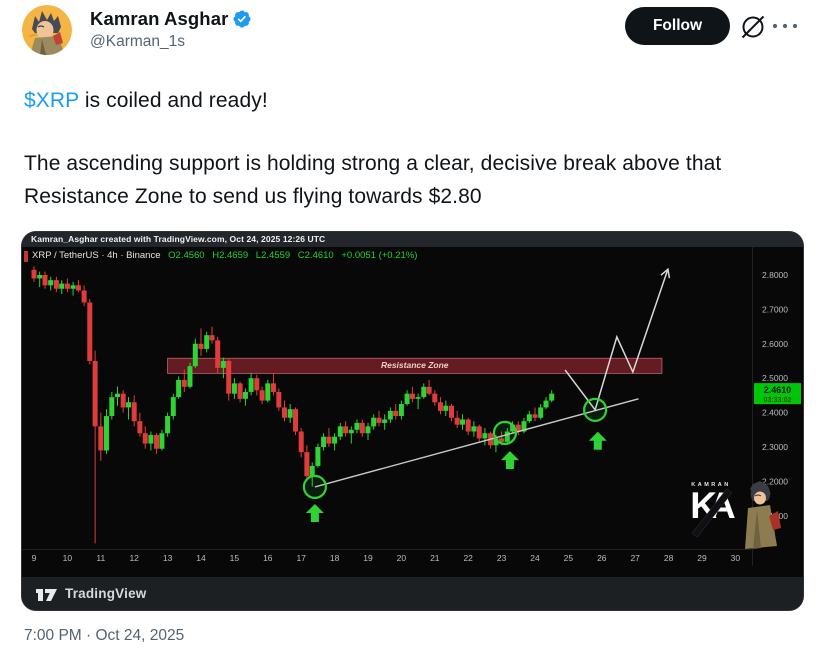  I want to click on tweet-timestamp: 7:00 PM · Oct 24, 2025, so click(104, 635).